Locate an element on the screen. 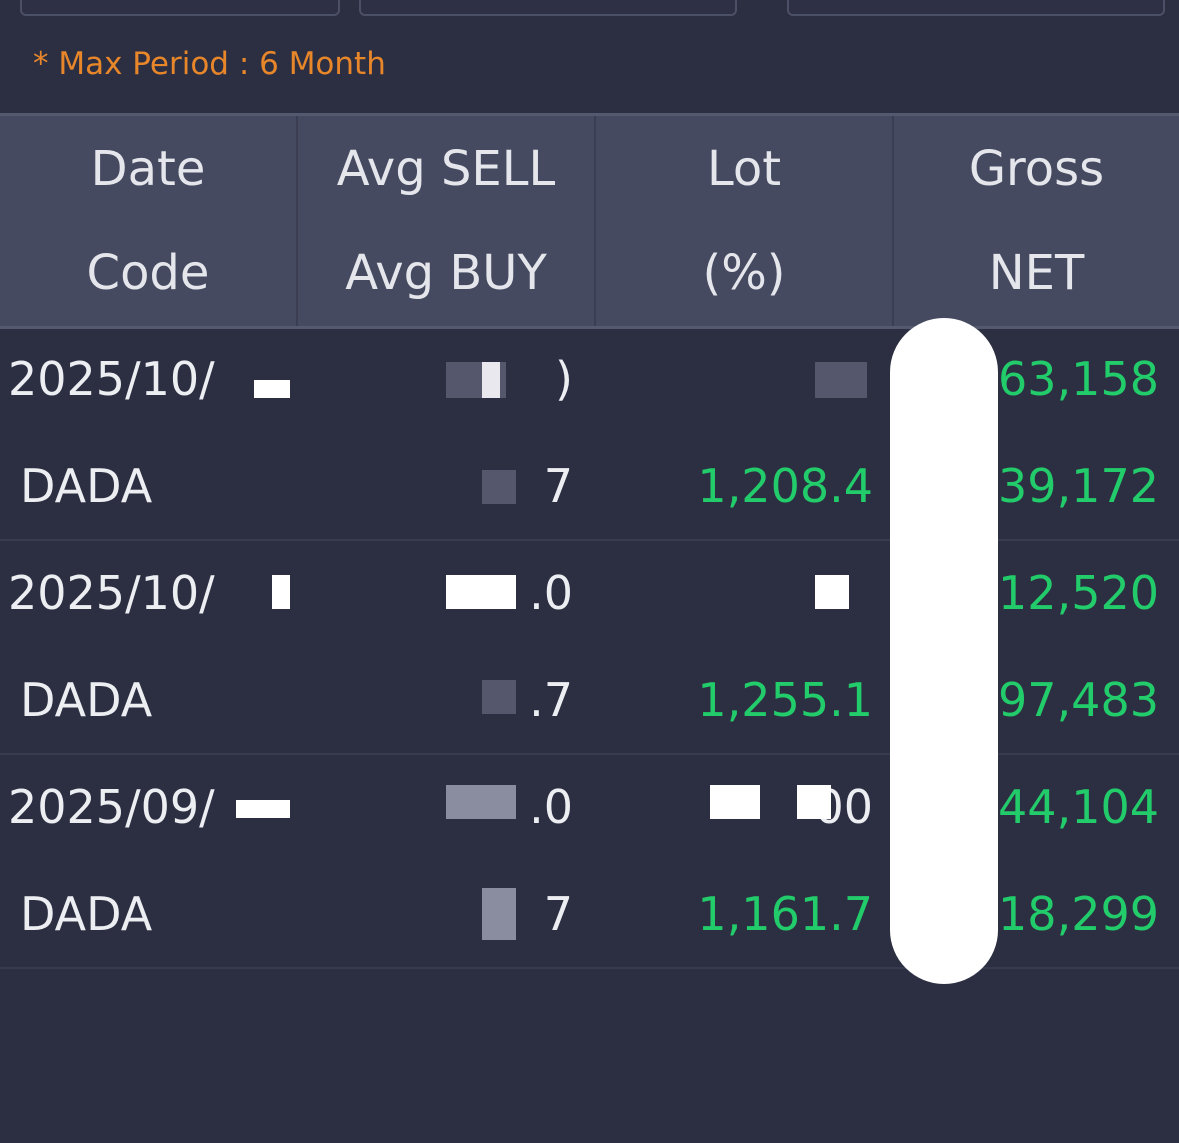 The width and height of the screenshot is (1179, 1143). table-header-row-2: Code Avg BUY (%) NET is located at coordinates (589, 274).